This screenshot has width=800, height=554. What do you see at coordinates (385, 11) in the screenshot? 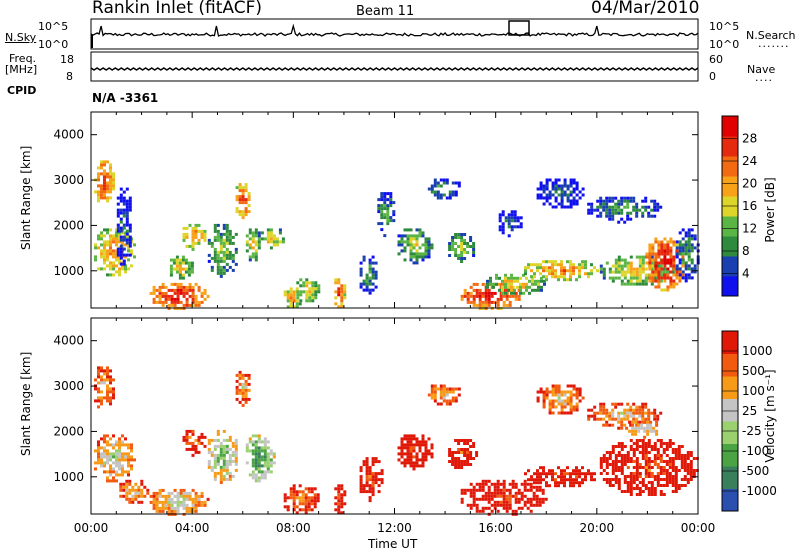
I see `beam-label: Beam 11` at bounding box center [385, 11].